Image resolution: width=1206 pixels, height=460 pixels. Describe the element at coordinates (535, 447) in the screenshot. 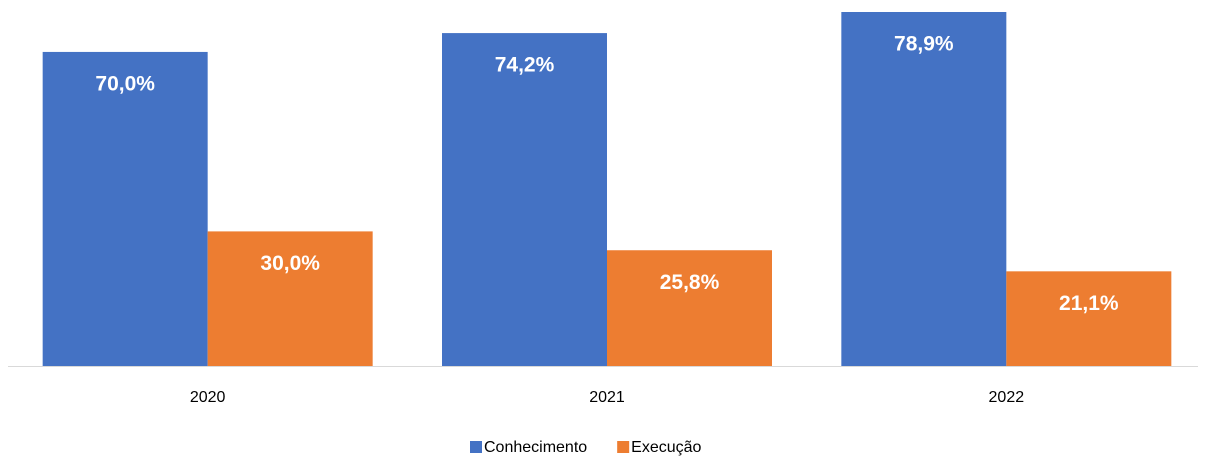

I see `legend-label: Conhecimento` at that location.